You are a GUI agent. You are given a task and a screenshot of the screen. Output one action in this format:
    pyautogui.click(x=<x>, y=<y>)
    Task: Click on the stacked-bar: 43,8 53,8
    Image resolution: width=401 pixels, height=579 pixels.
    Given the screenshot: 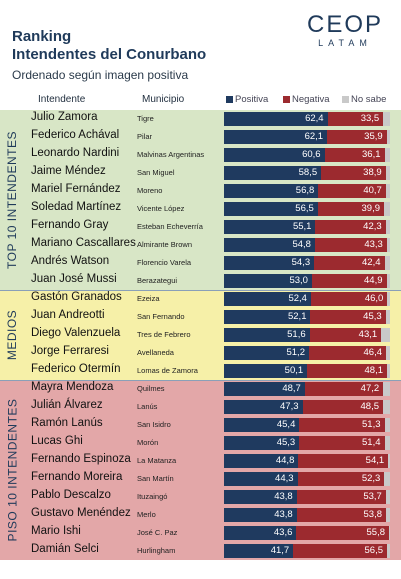 What is the action you would take?
    pyautogui.click(x=307, y=515)
    